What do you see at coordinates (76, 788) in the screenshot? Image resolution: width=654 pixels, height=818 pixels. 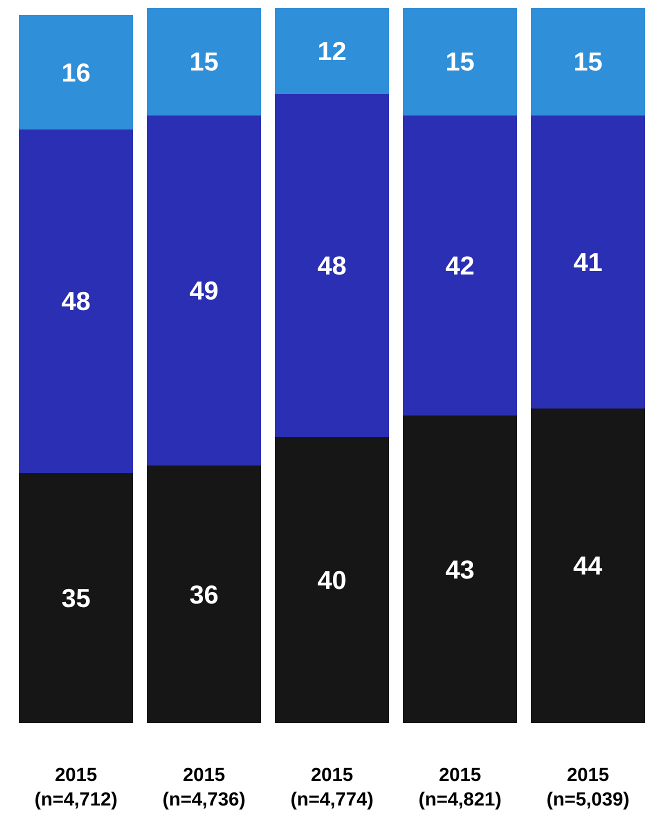 I see `x-tick-label: 2015 (n=4,712)` at bounding box center [76, 788].